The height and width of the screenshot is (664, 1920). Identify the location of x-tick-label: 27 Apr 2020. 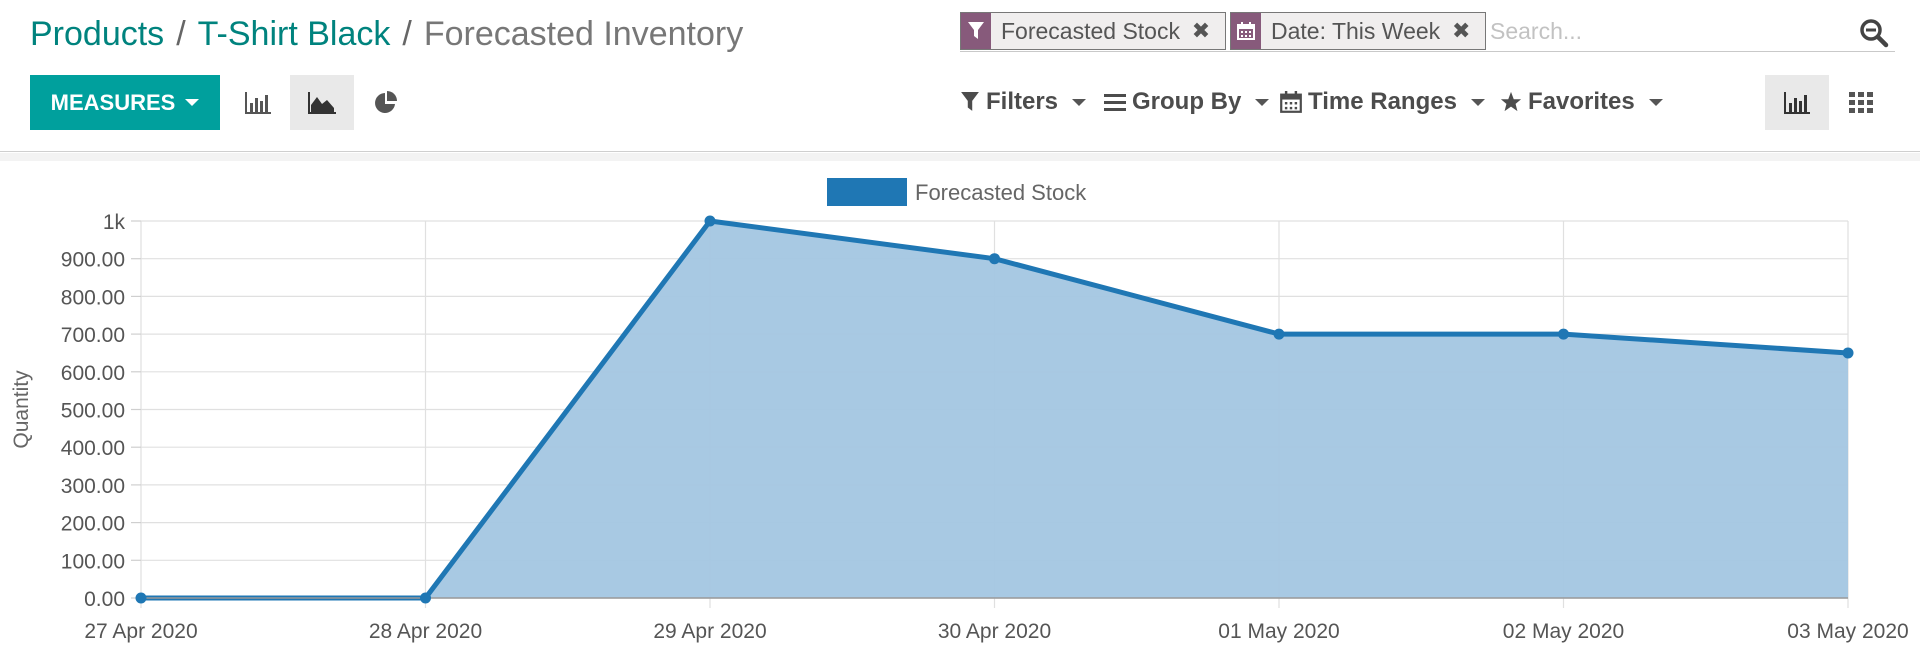
(140, 631).